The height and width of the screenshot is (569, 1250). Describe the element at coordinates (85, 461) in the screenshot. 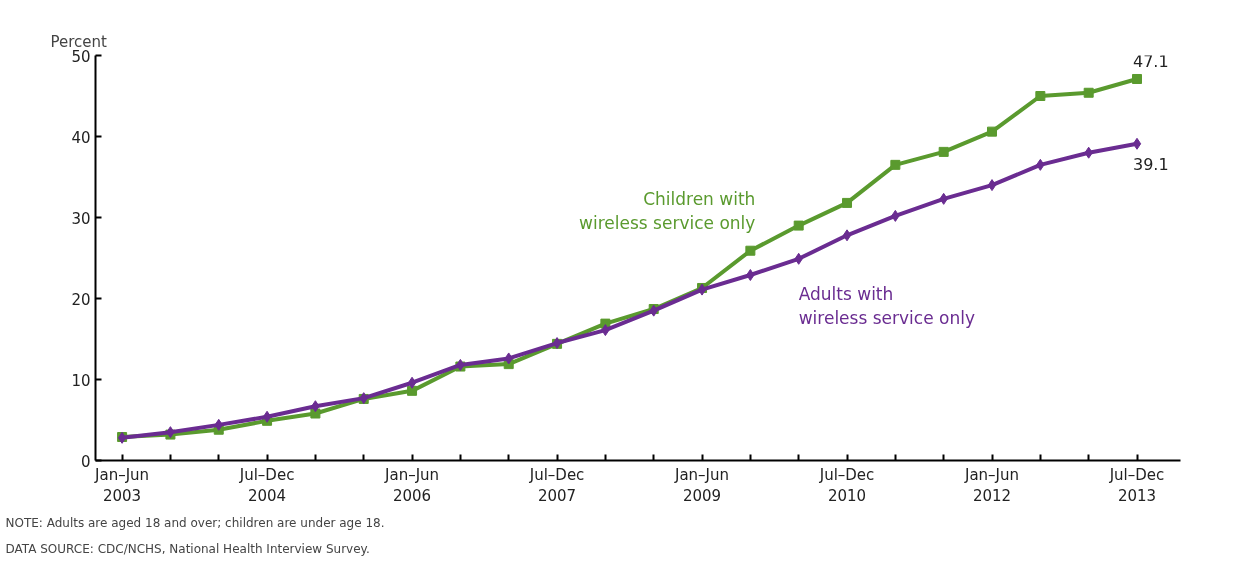

I see `y-tick-label: 0` at that location.